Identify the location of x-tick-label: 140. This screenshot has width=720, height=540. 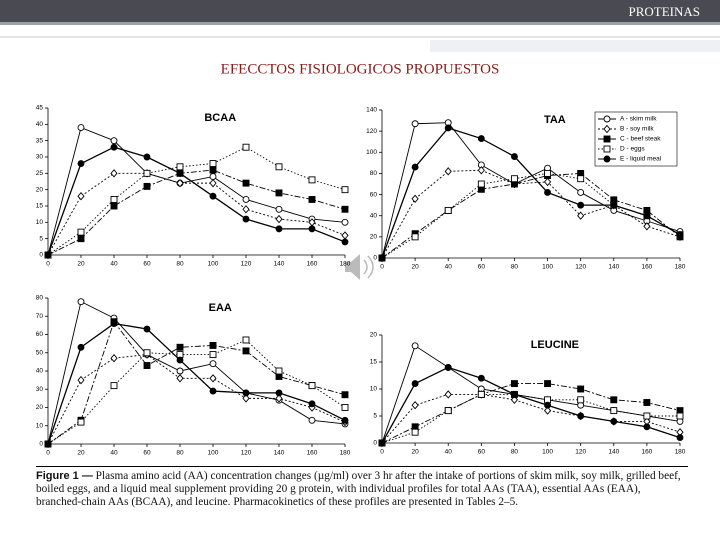
(613, 452).